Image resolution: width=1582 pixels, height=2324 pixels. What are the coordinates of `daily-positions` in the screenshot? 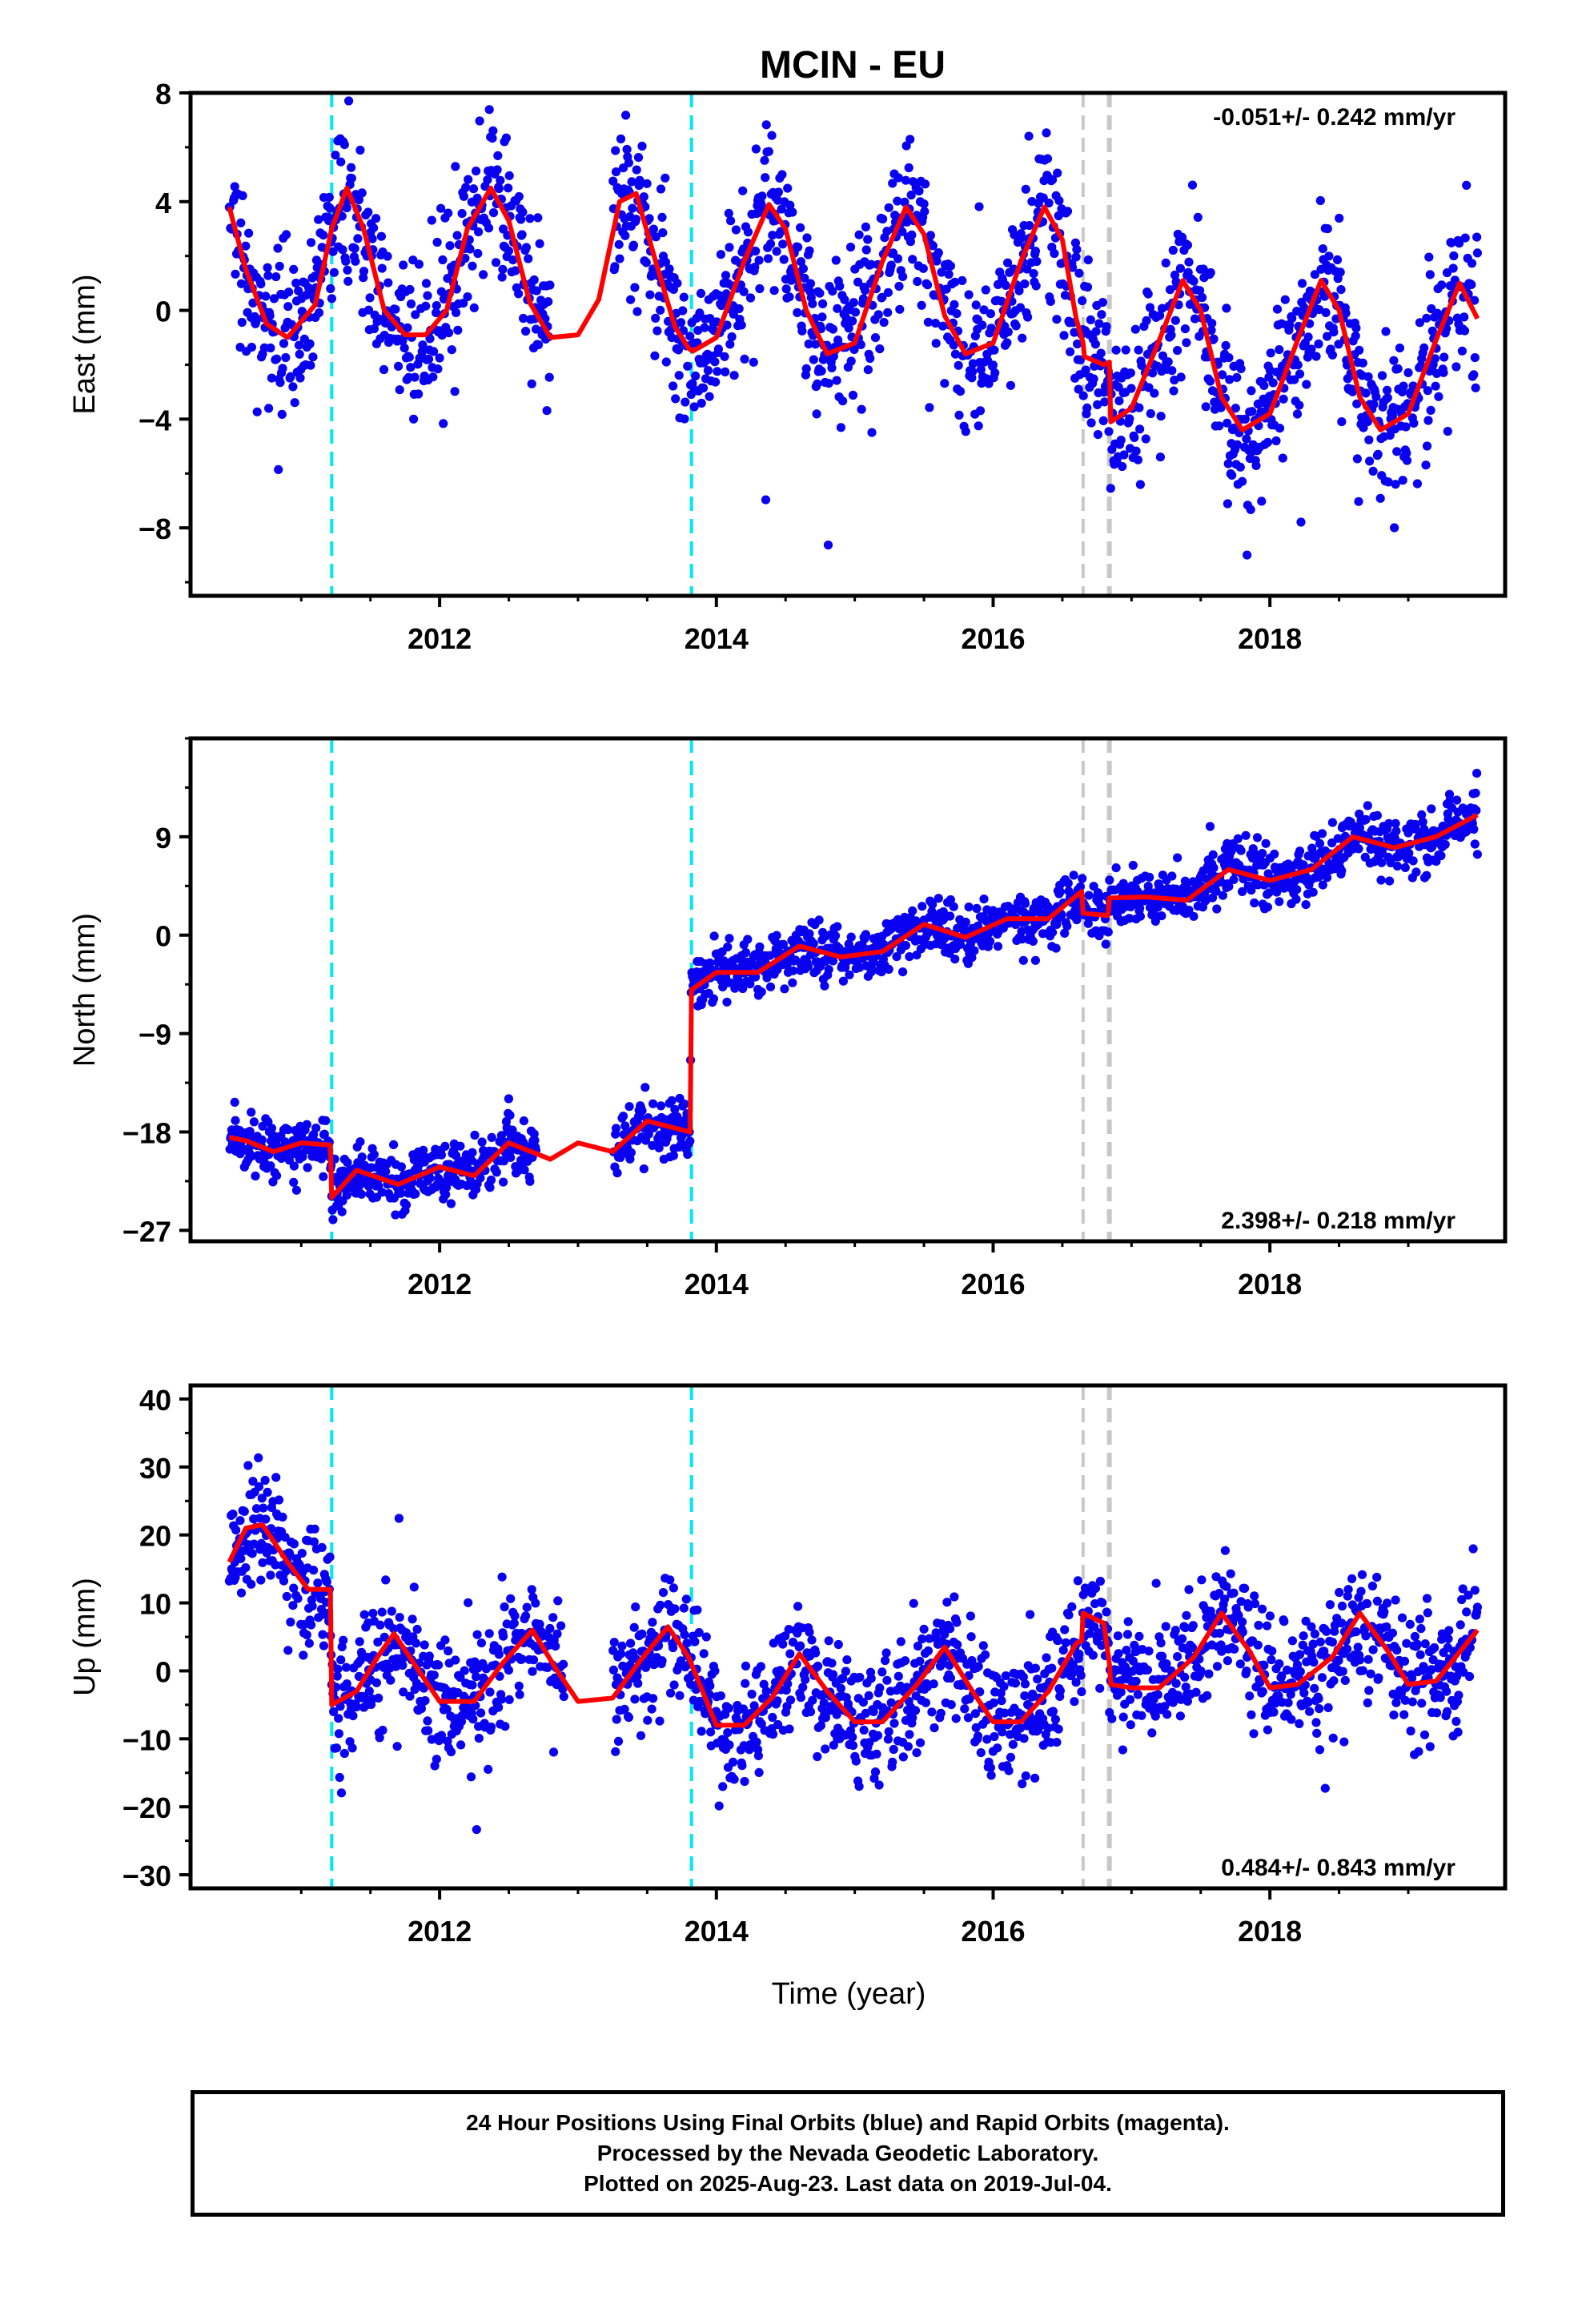 It's located at (853, 1644).